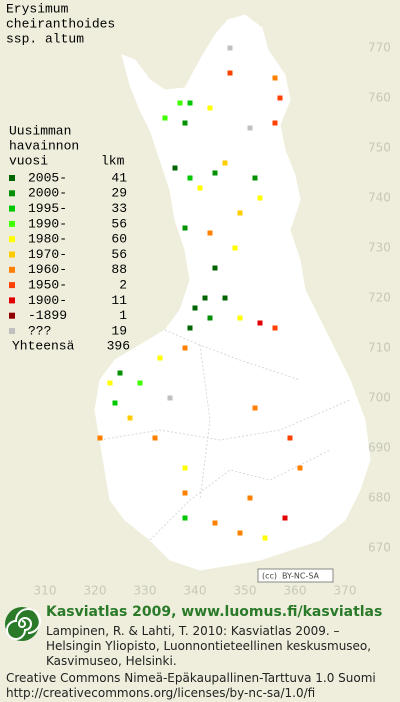  Describe the element at coordinates (379, 348) in the screenshot. I see `y-axis-label: 710` at that location.